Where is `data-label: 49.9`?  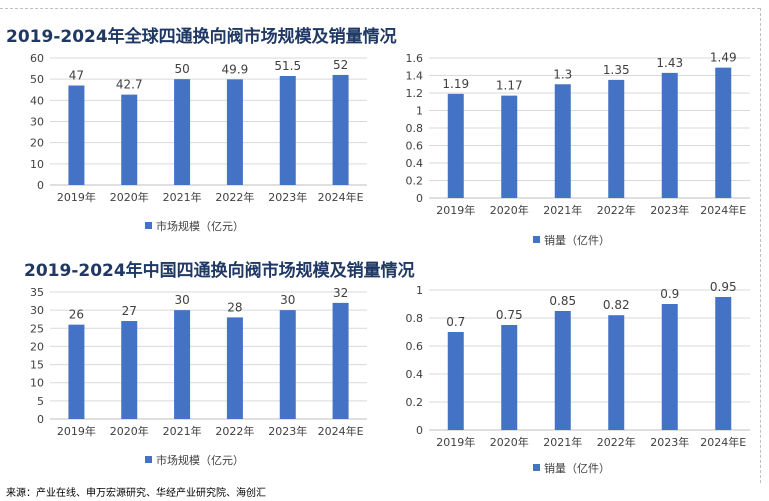 data-label: 49.9 is located at coordinates (235, 69).